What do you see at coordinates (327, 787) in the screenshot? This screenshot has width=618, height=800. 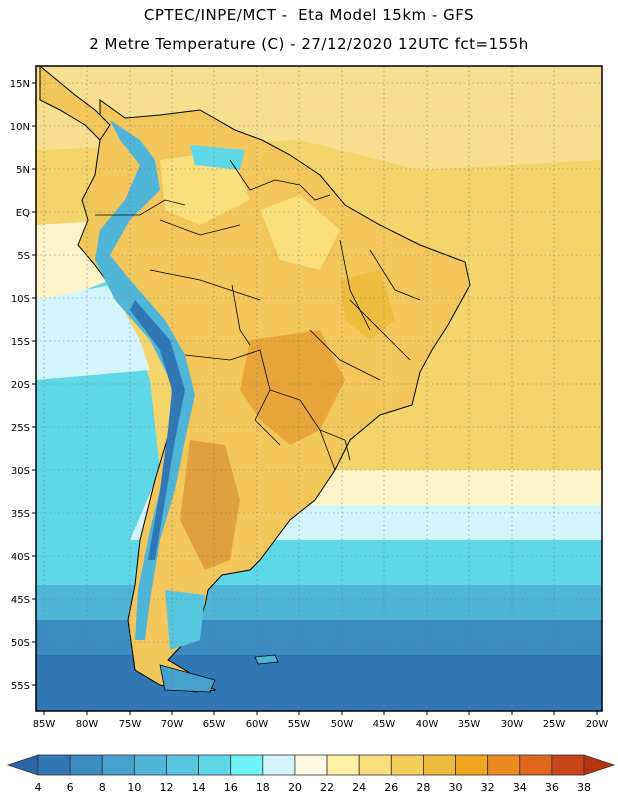 I see `colorbar-tick-label: 22` at bounding box center [327, 787].